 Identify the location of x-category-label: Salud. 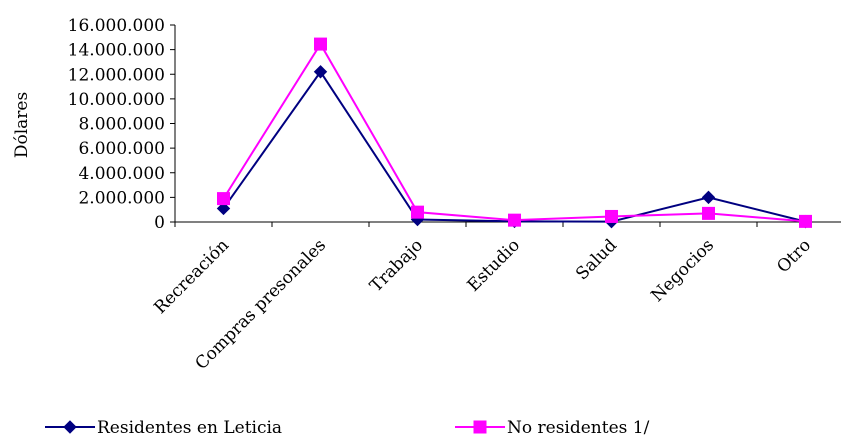
(596, 259).